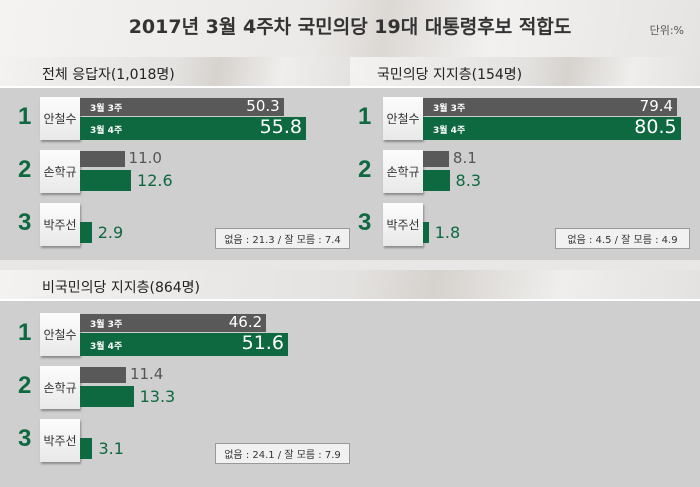 The height and width of the screenshot is (487, 700). Describe the element at coordinates (193, 128) in the screenshot. I see `bar-curr: 3월 4주 55.8` at that location.